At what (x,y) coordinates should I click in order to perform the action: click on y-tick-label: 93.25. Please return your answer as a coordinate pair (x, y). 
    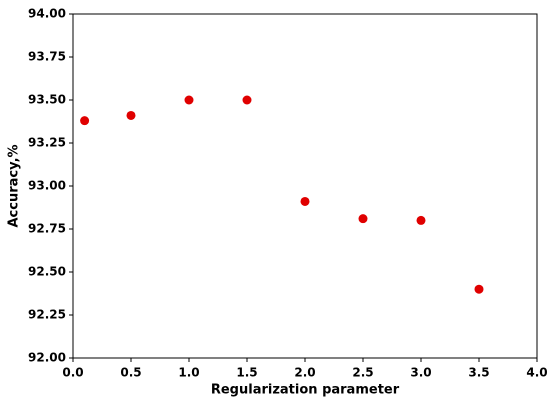
    Looking at the image, I should click on (47, 143).